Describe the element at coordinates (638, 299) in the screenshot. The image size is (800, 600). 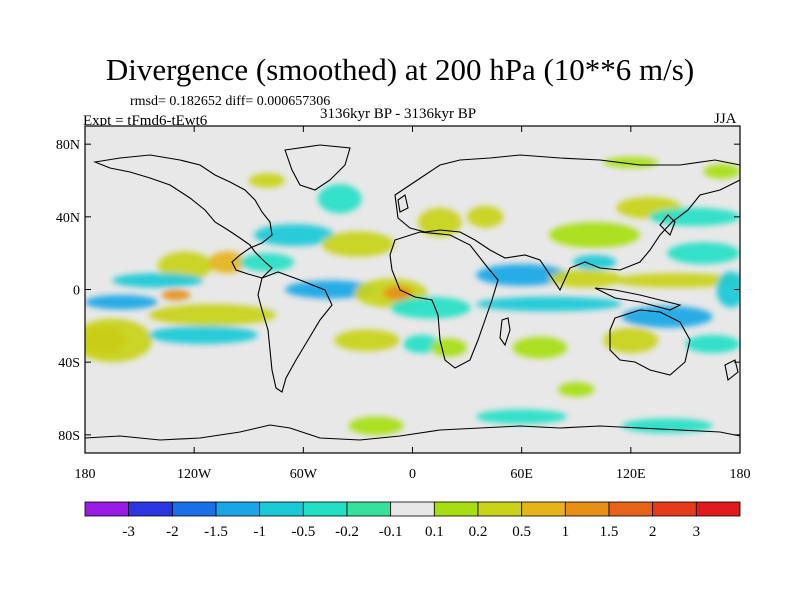
I see `coast-indonesia` at that location.